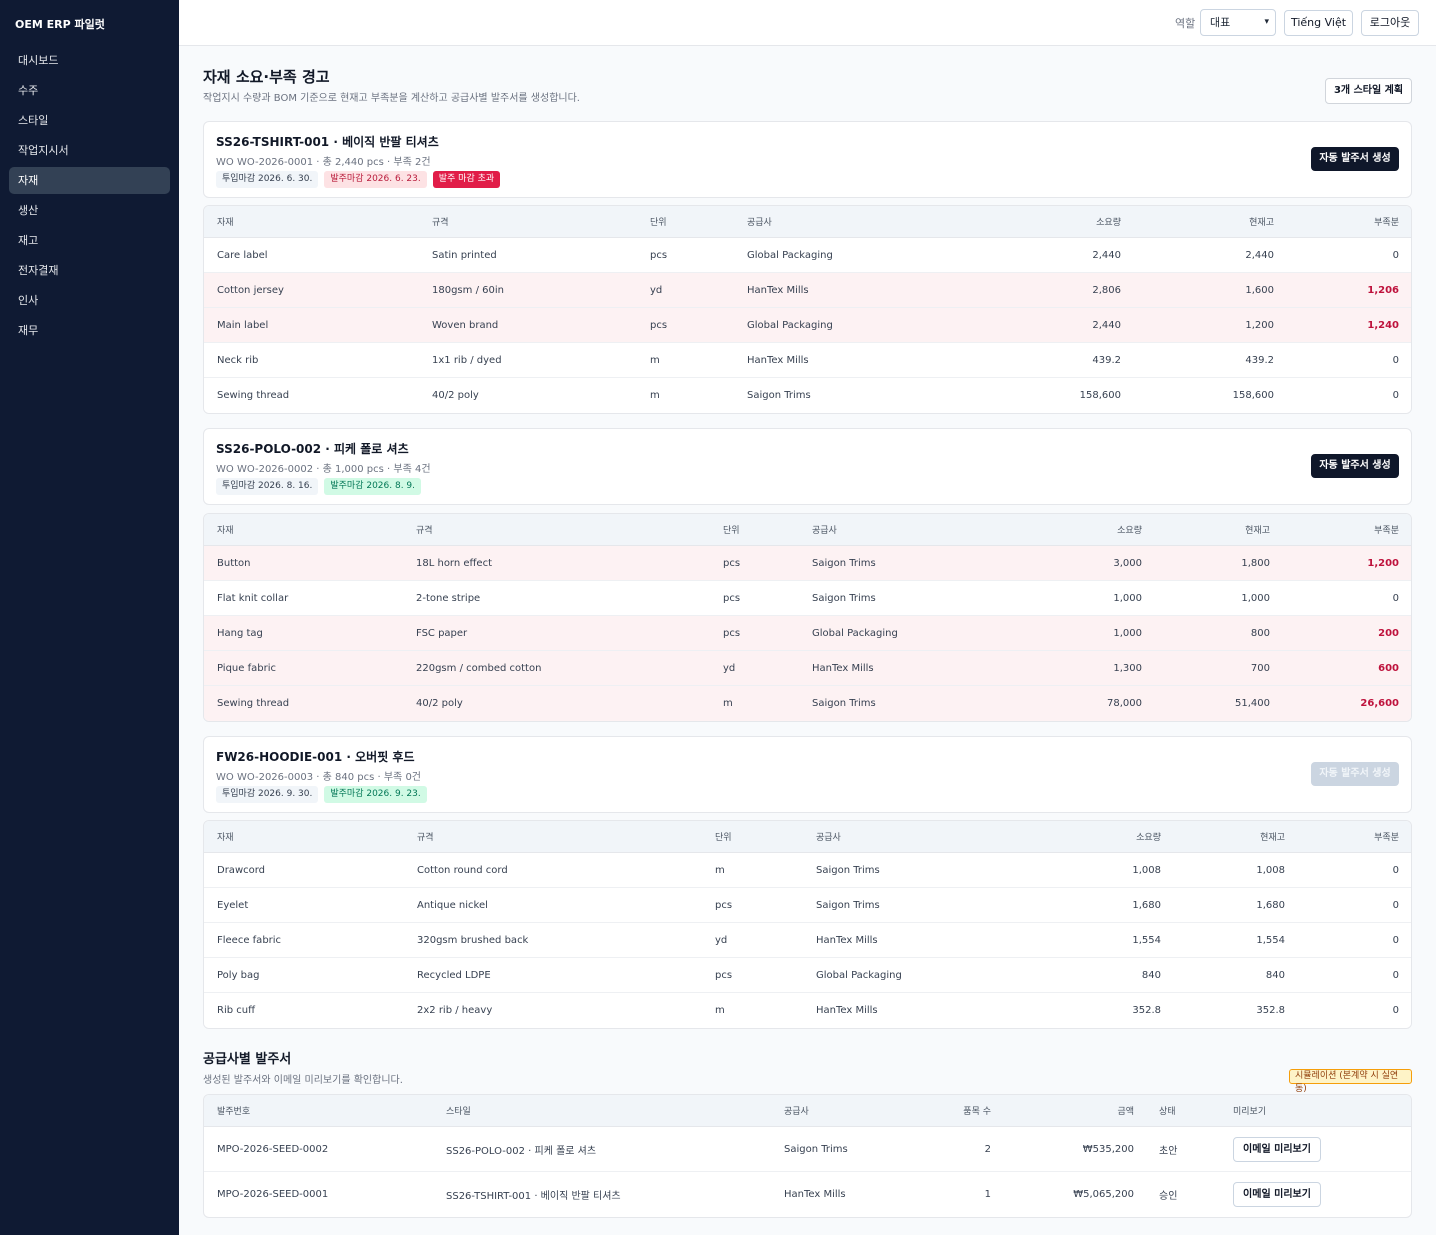  Describe the element at coordinates (28, 300) in the screenshot. I see `sidebar-item: 인사` at that location.